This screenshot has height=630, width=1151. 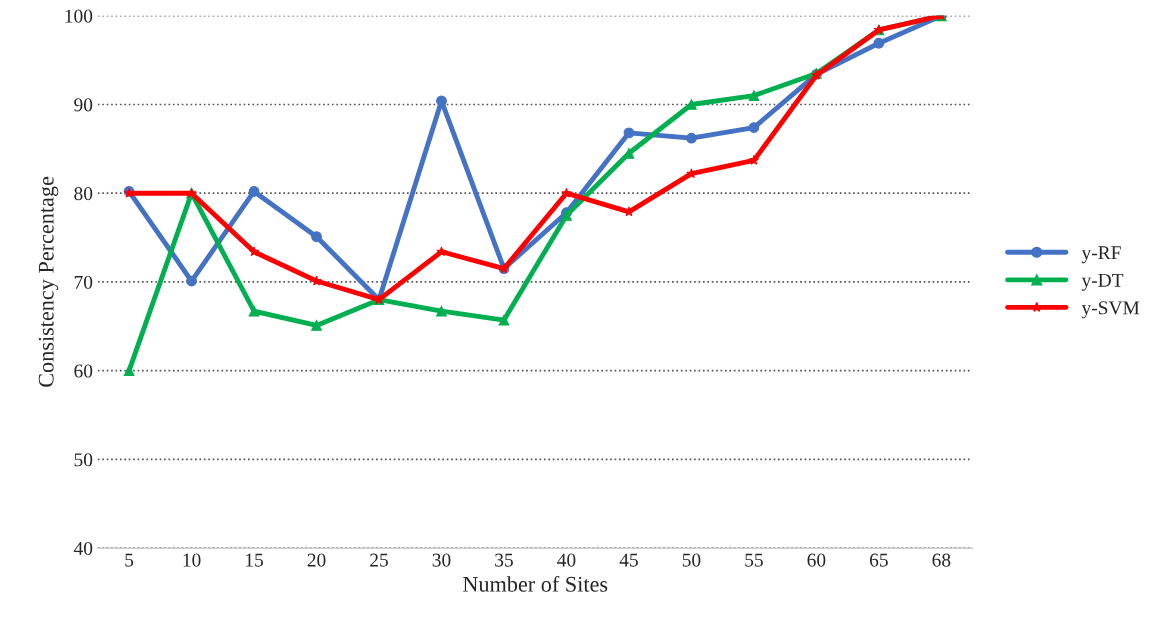 What do you see at coordinates (878, 560) in the screenshot?
I see `x-tick-label: 65` at bounding box center [878, 560].